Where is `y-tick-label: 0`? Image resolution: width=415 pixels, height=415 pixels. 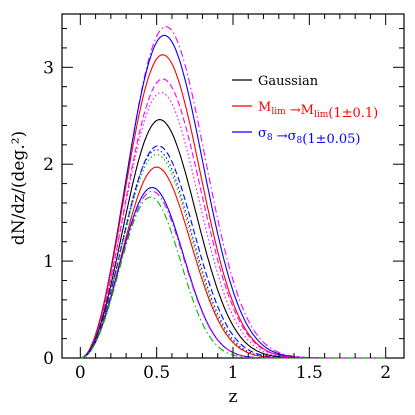 y-tick-label: 0 is located at coordinates (48, 359).